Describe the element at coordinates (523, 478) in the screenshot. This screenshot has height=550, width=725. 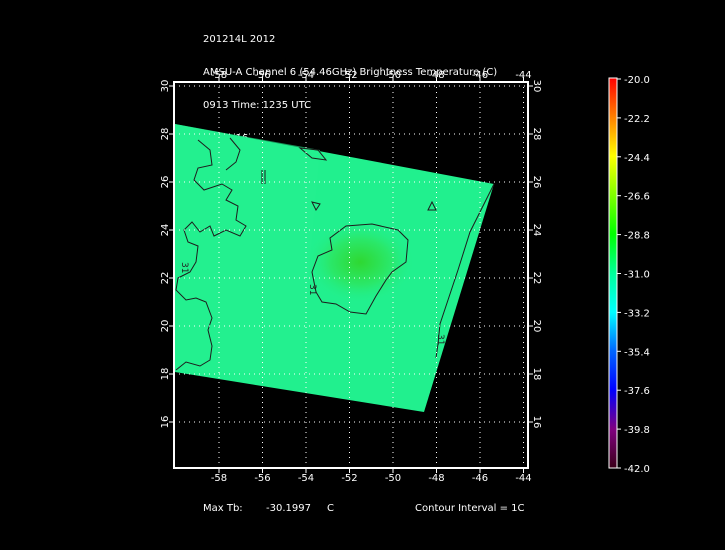
I see `lon-label-bottom: -44` at that location.